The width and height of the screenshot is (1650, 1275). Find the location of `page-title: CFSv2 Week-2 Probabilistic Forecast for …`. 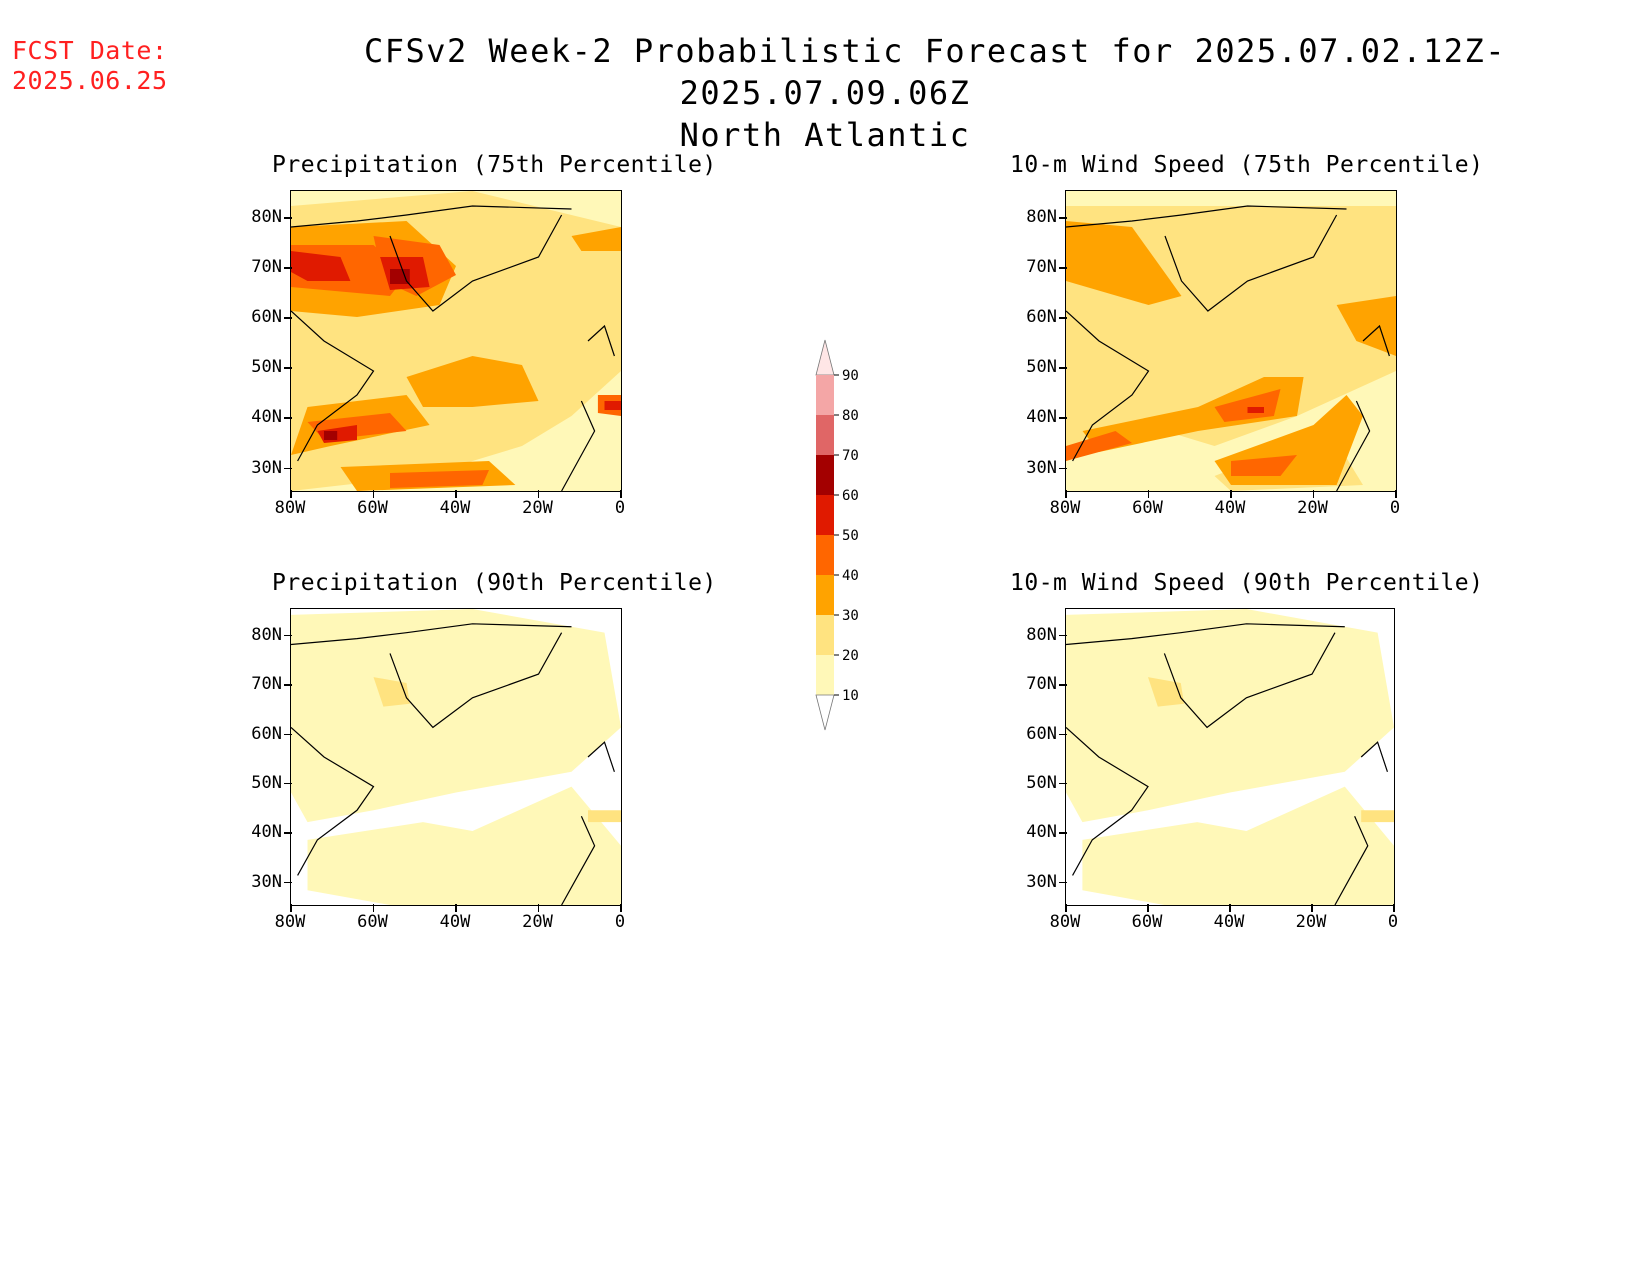

page-title: CFSv2 Week-2 Probabilistic Forecast for … is located at coordinates (935, 72).